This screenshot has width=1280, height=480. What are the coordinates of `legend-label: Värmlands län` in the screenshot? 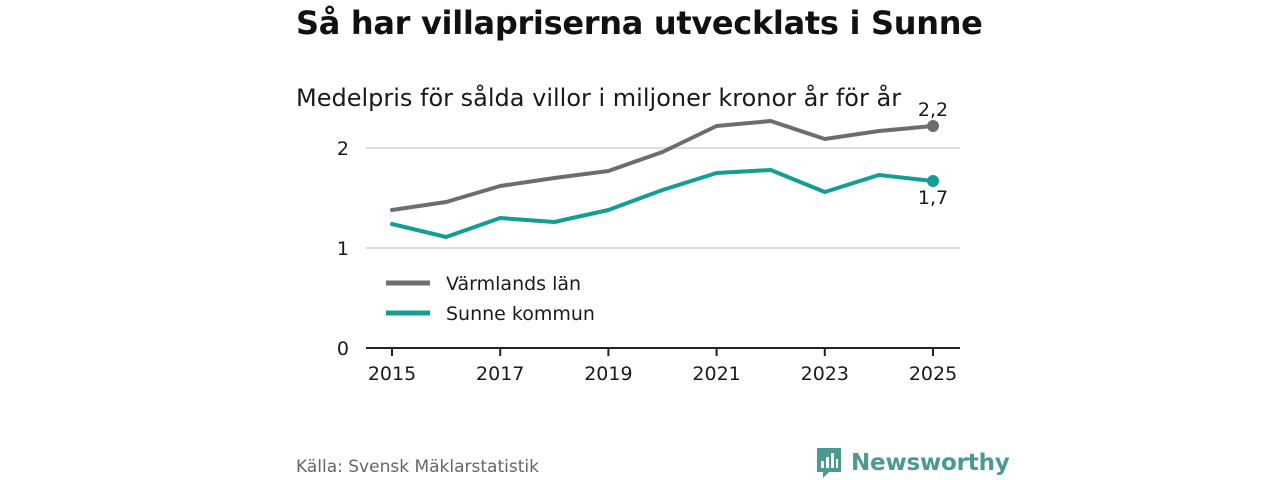 It's located at (513, 284).